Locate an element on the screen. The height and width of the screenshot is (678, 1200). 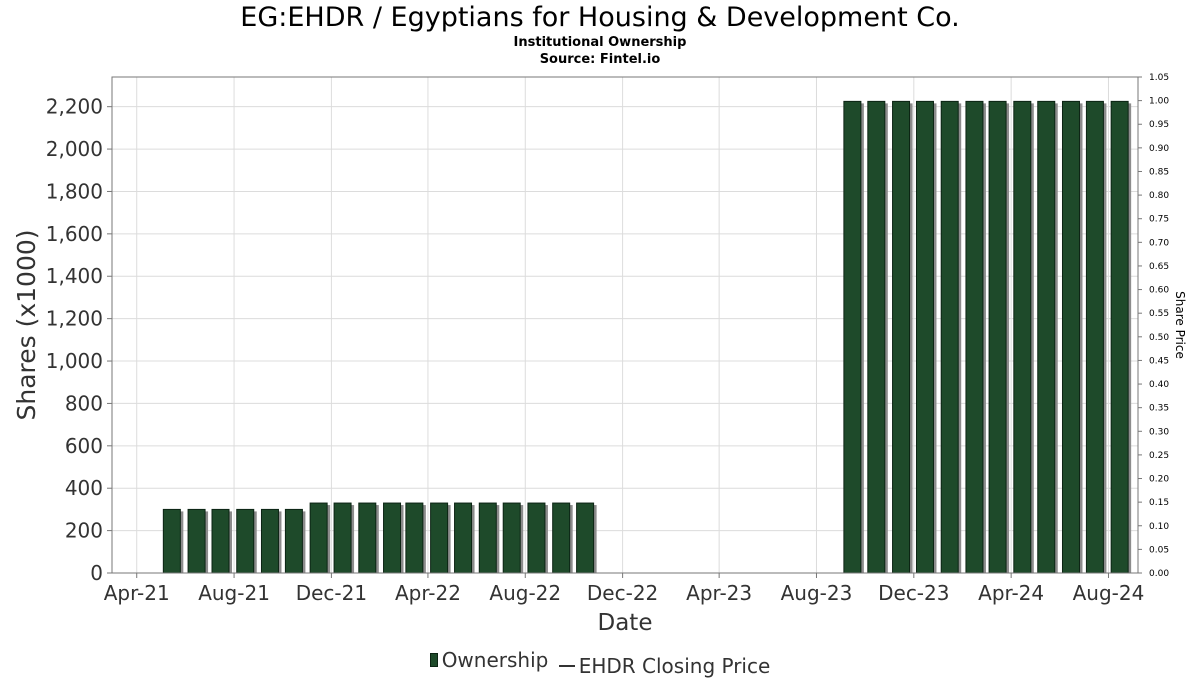
y-tick-label: 2,000 is located at coordinates (74, 149).